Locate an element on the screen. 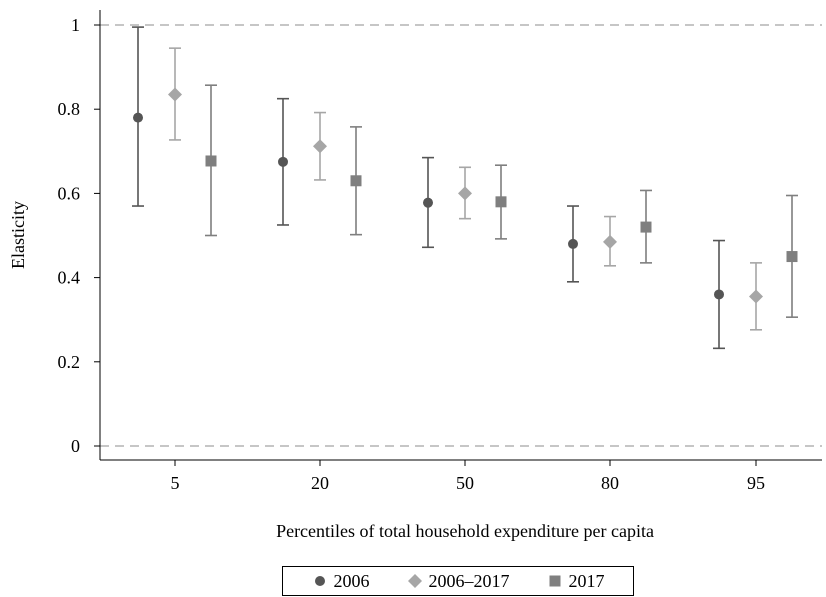 The height and width of the screenshot is (597, 826). y-tick-label: 0.8 is located at coordinates (69, 109).